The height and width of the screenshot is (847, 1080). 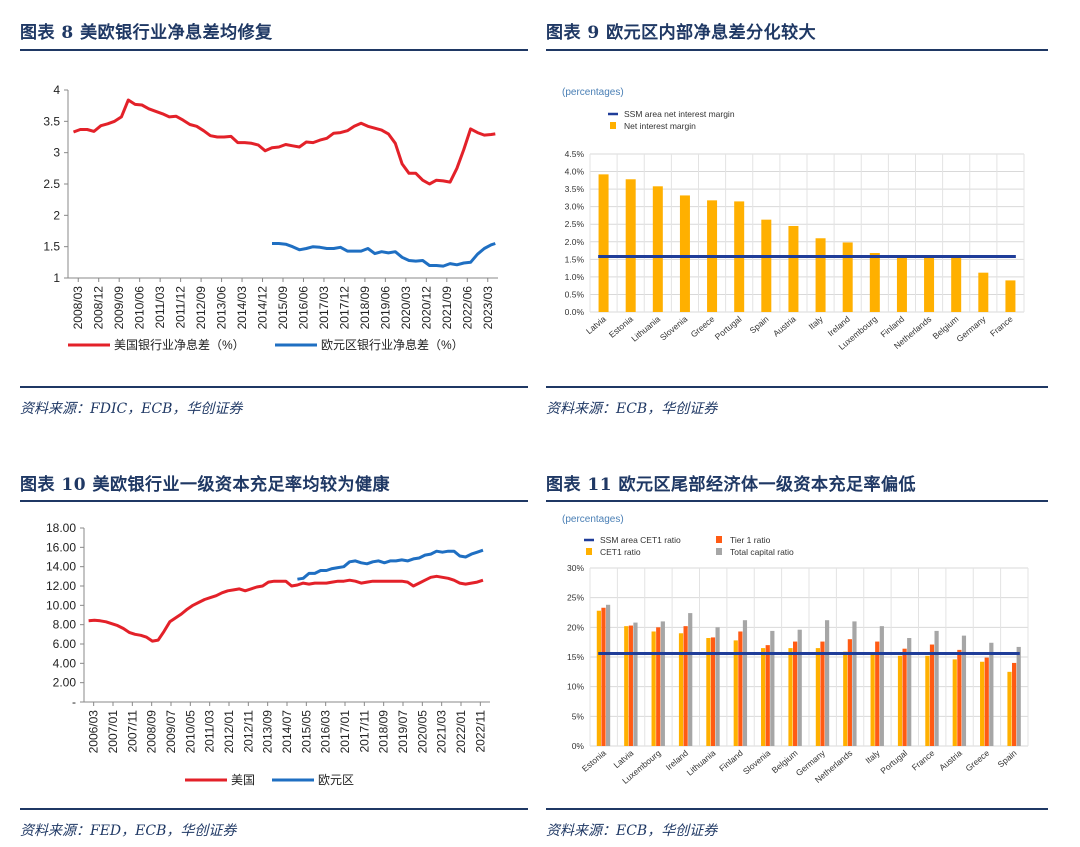 I want to click on x-tick-label: 2010/06, so click(x=140, y=308).